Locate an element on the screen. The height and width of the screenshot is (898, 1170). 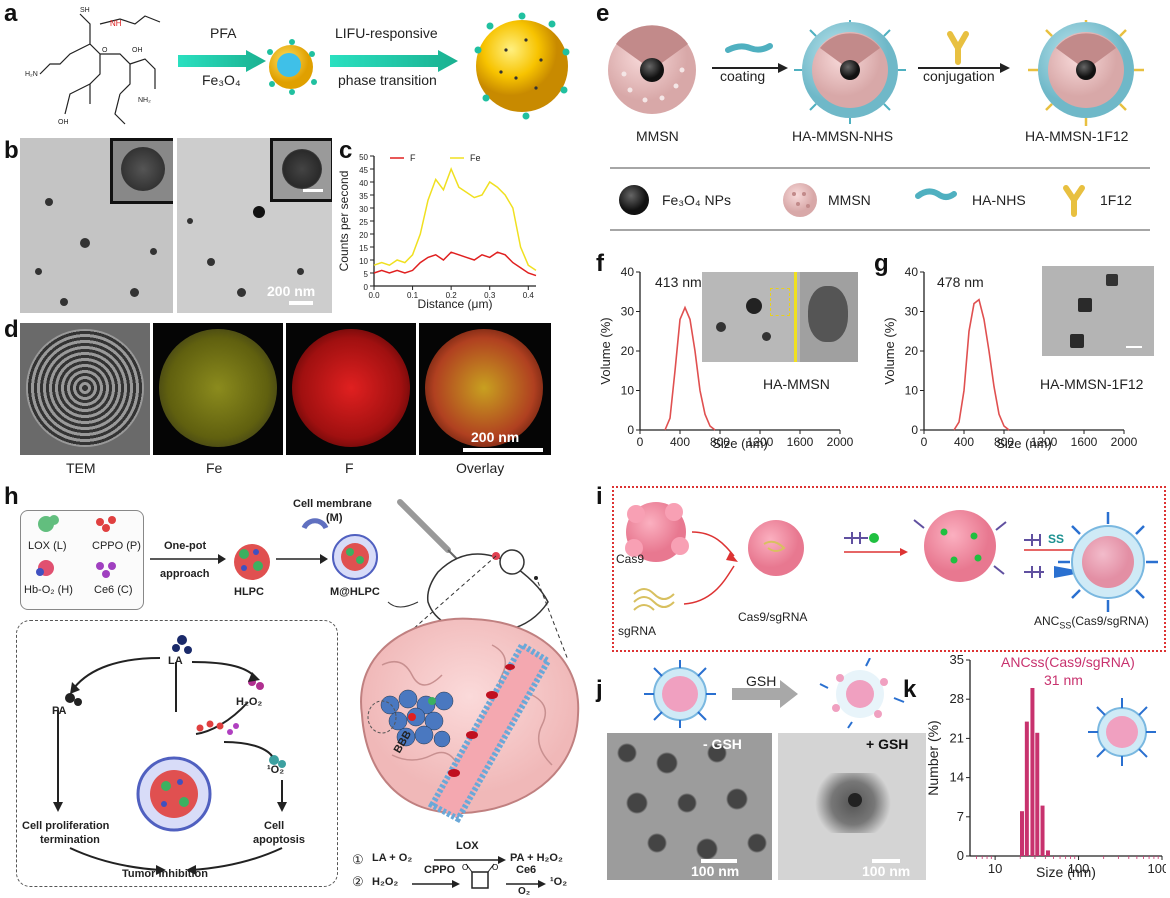
x-tick-label: 1200 is located at coordinates (760, 442).